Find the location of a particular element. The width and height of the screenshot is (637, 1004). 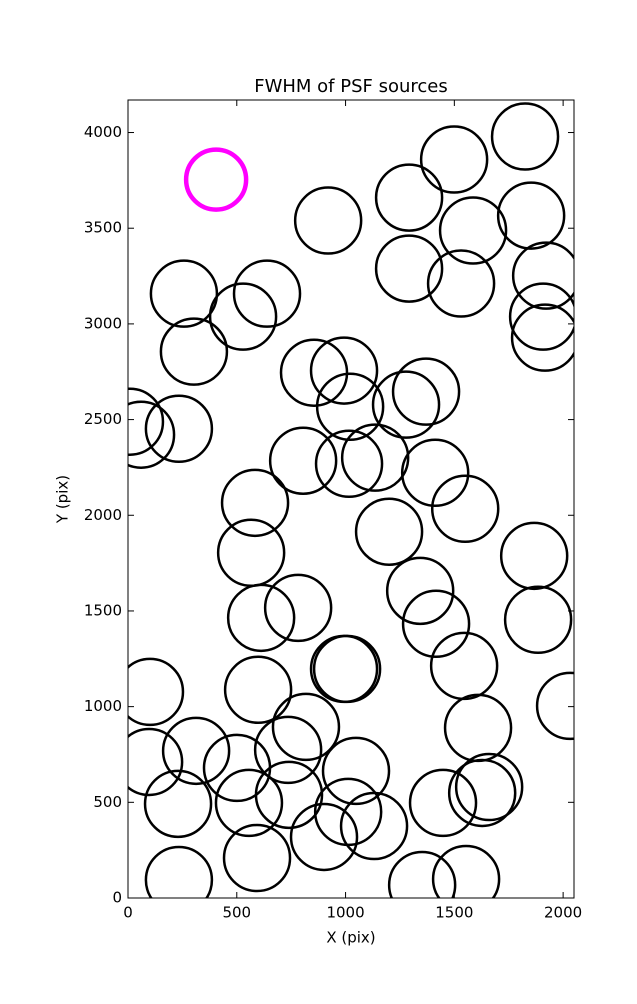

y-tick-label: 2500 is located at coordinates (103, 419).